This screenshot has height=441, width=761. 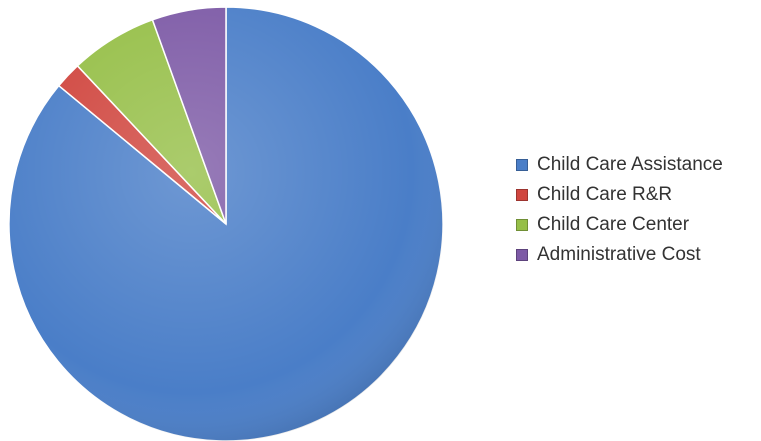 What do you see at coordinates (613, 224) in the screenshot?
I see `legend-label-child-care-center: Child Care Center` at bounding box center [613, 224].